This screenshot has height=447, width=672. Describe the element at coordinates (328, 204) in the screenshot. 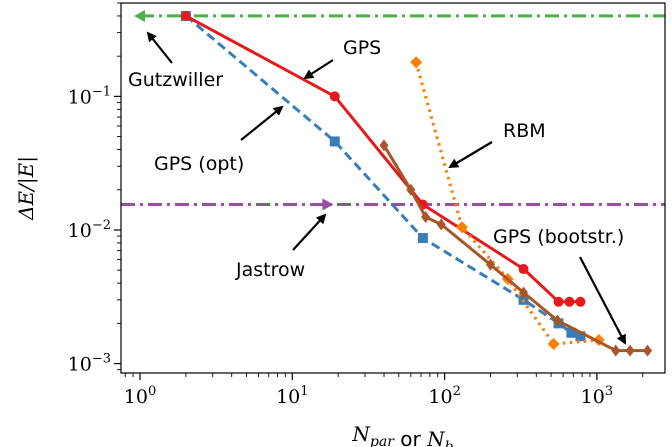

I see `data-point-jastrow` at that location.